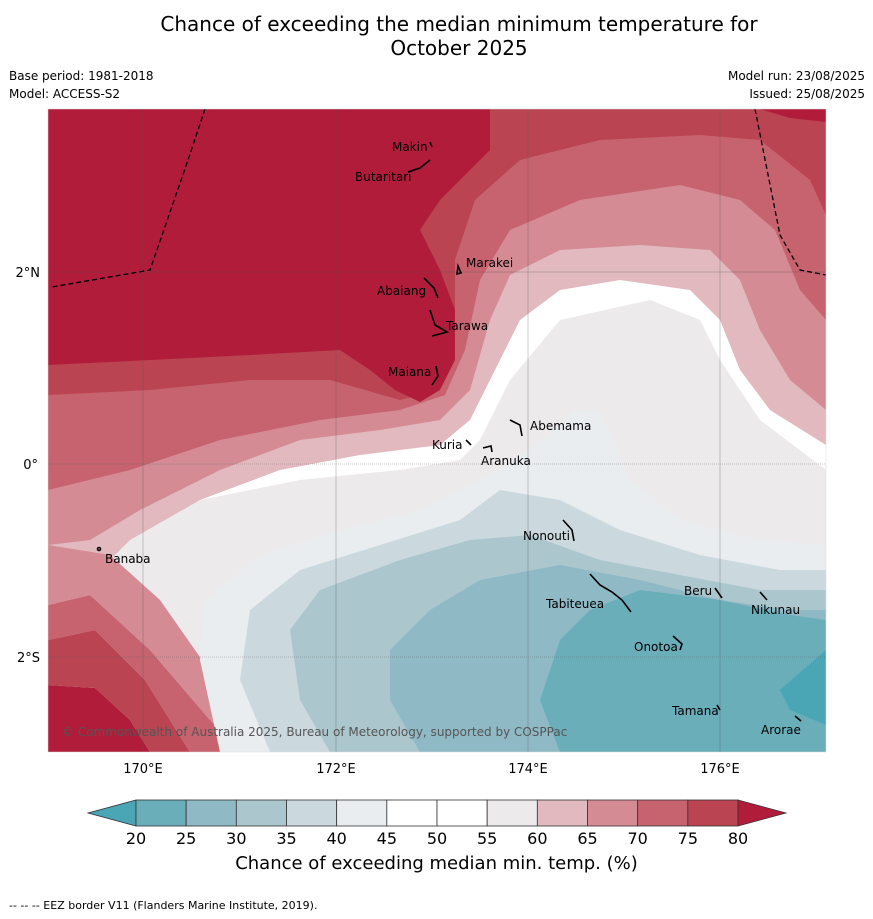 The image size is (873, 919). I want to click on place-kuria: Kuria, so click(447, 445).